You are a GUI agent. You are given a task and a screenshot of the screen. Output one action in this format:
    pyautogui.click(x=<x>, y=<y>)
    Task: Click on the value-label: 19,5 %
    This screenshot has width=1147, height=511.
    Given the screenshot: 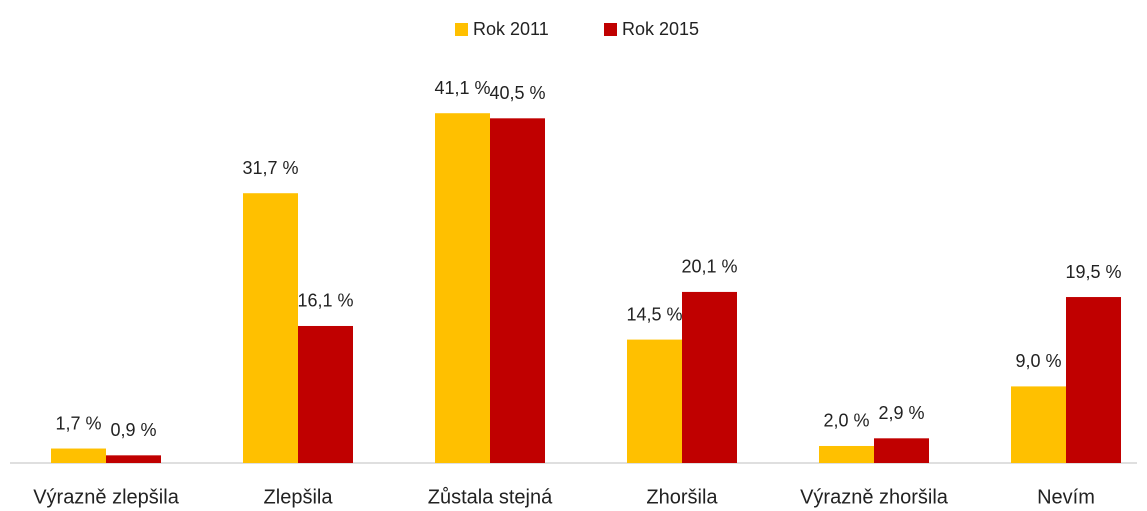 What is the action you would take?
    pyautogui.click(x=1093, y=272)
    